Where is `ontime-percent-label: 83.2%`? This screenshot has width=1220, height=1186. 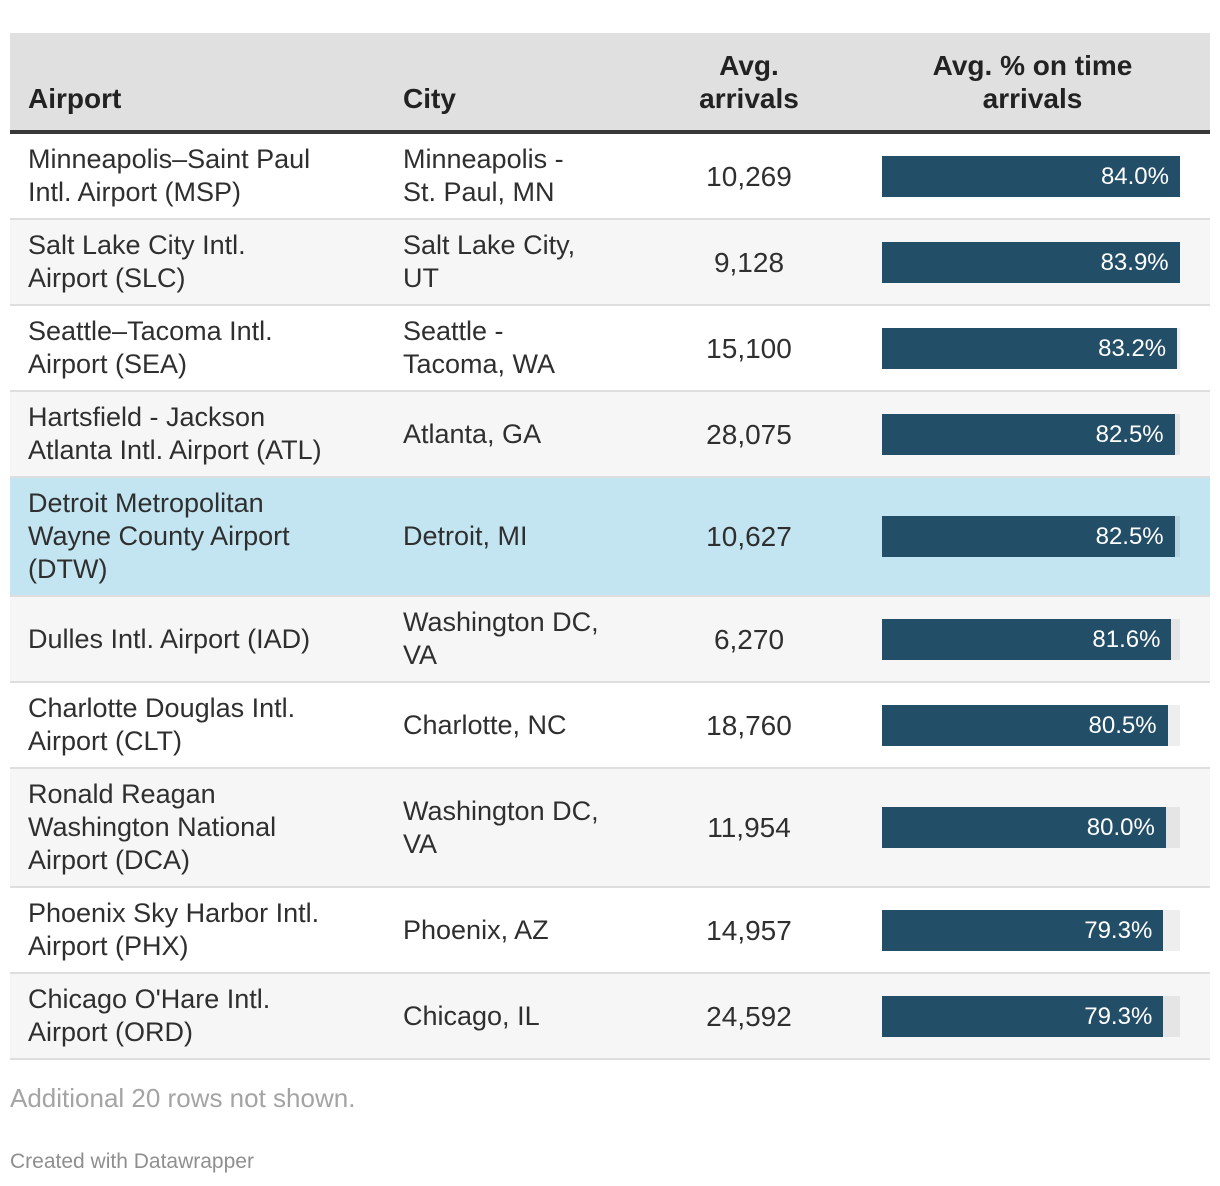 ontime-percent-label: 83.2% is located at coordinates (1132, 348).